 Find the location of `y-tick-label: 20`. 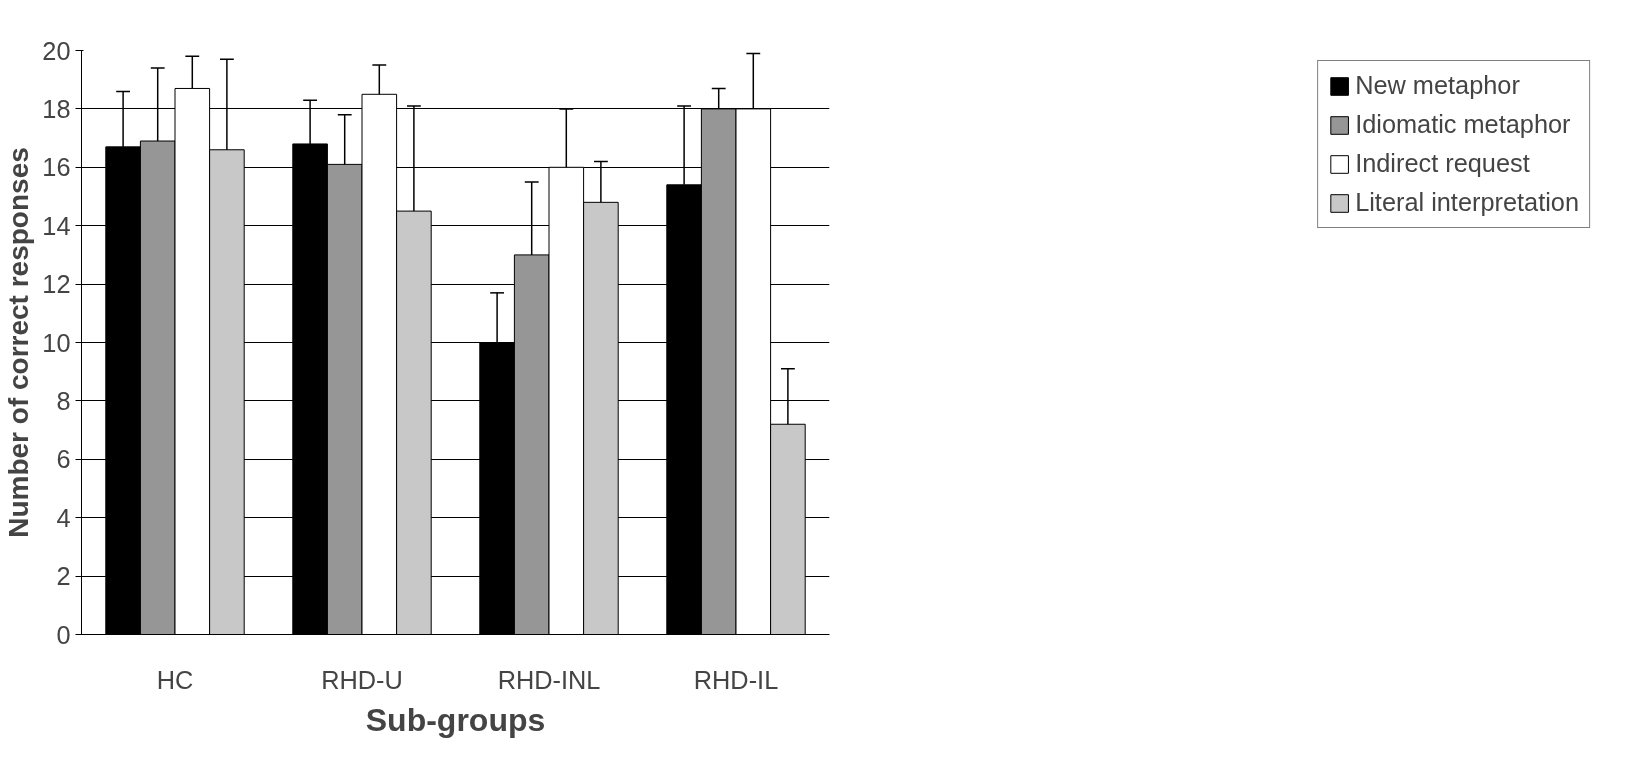

y-tick-label: 20 is located at coordinates (56, 50).